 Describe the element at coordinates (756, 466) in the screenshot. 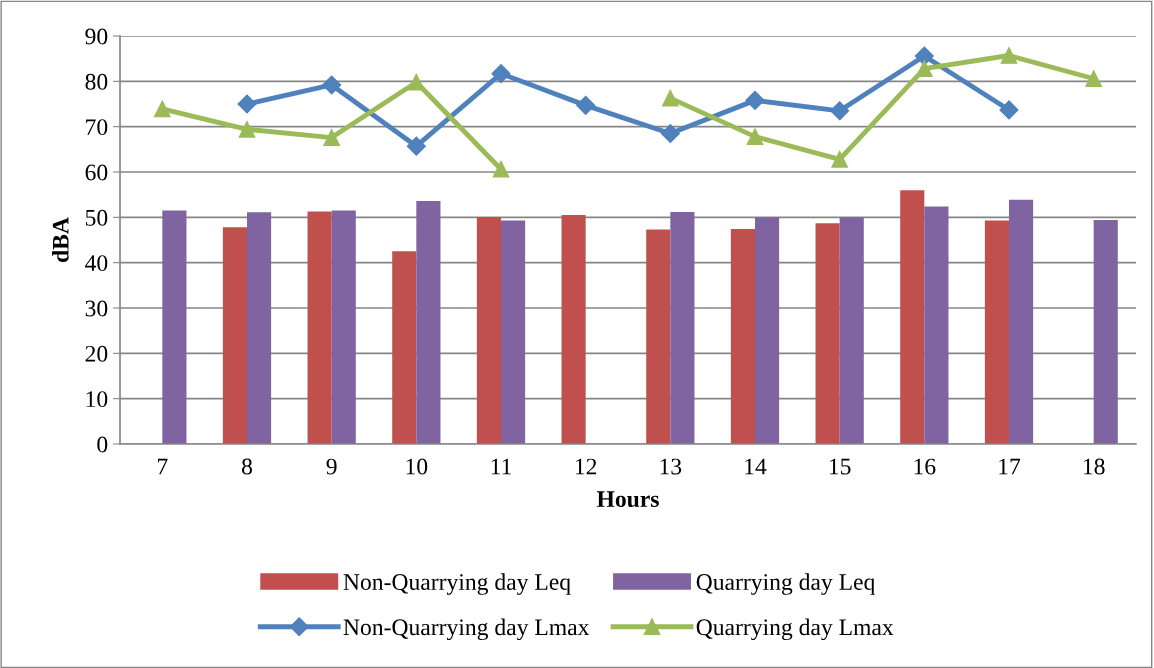

I see `x-tick-label: 14` at that location.